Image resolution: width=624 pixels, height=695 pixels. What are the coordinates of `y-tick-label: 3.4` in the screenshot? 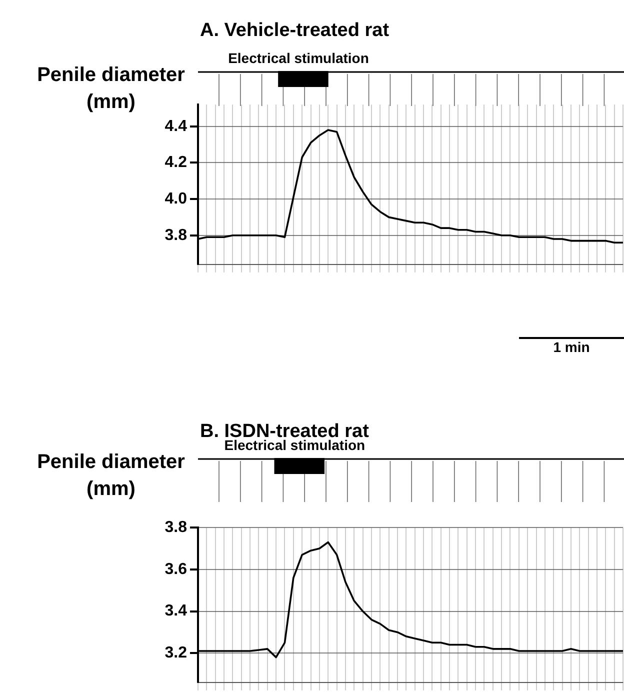 It's located at (176, 611).